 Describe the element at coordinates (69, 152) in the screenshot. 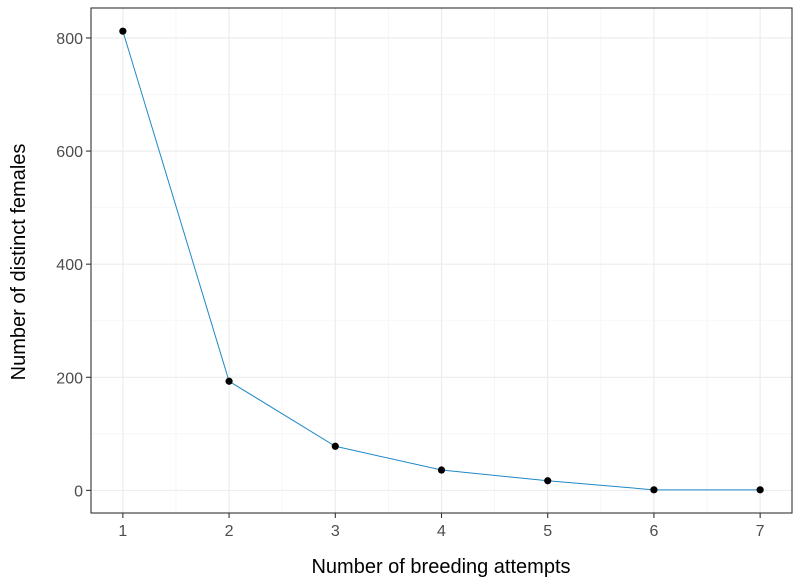

I see `y-tick-label: 600` at that location.